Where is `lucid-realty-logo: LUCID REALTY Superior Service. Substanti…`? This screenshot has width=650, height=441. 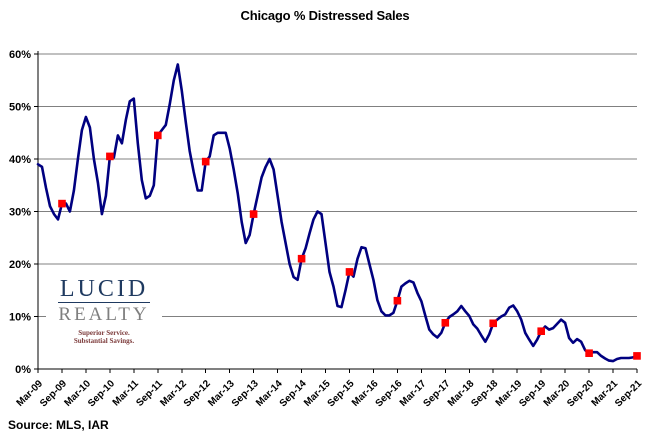 lucid-realty-logo: LUCID REALTY Superior Service. Substanti… is located at coordinates (104, 316).